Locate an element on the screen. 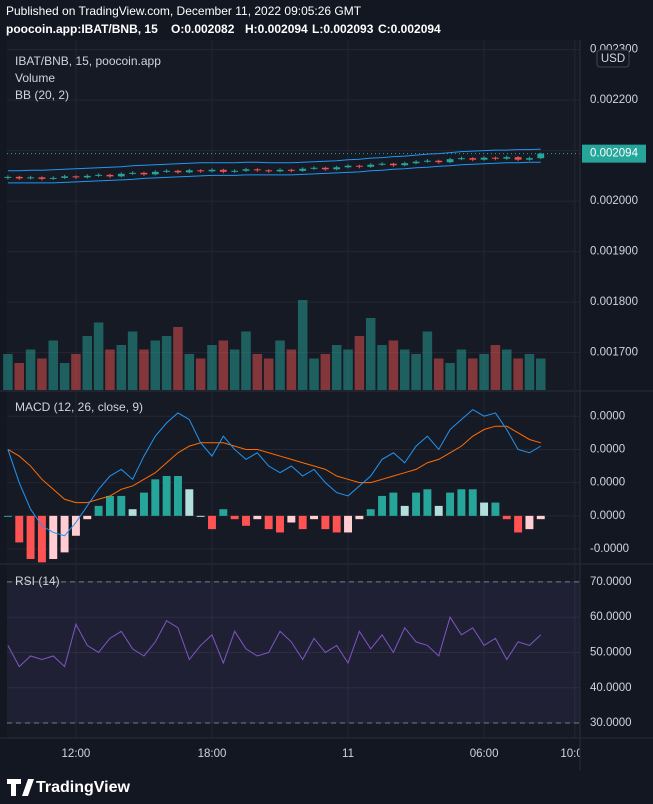 This screenshot has height=804, width=653. ohlc-high: H:0.002094 is located at coordinates (276, 29).